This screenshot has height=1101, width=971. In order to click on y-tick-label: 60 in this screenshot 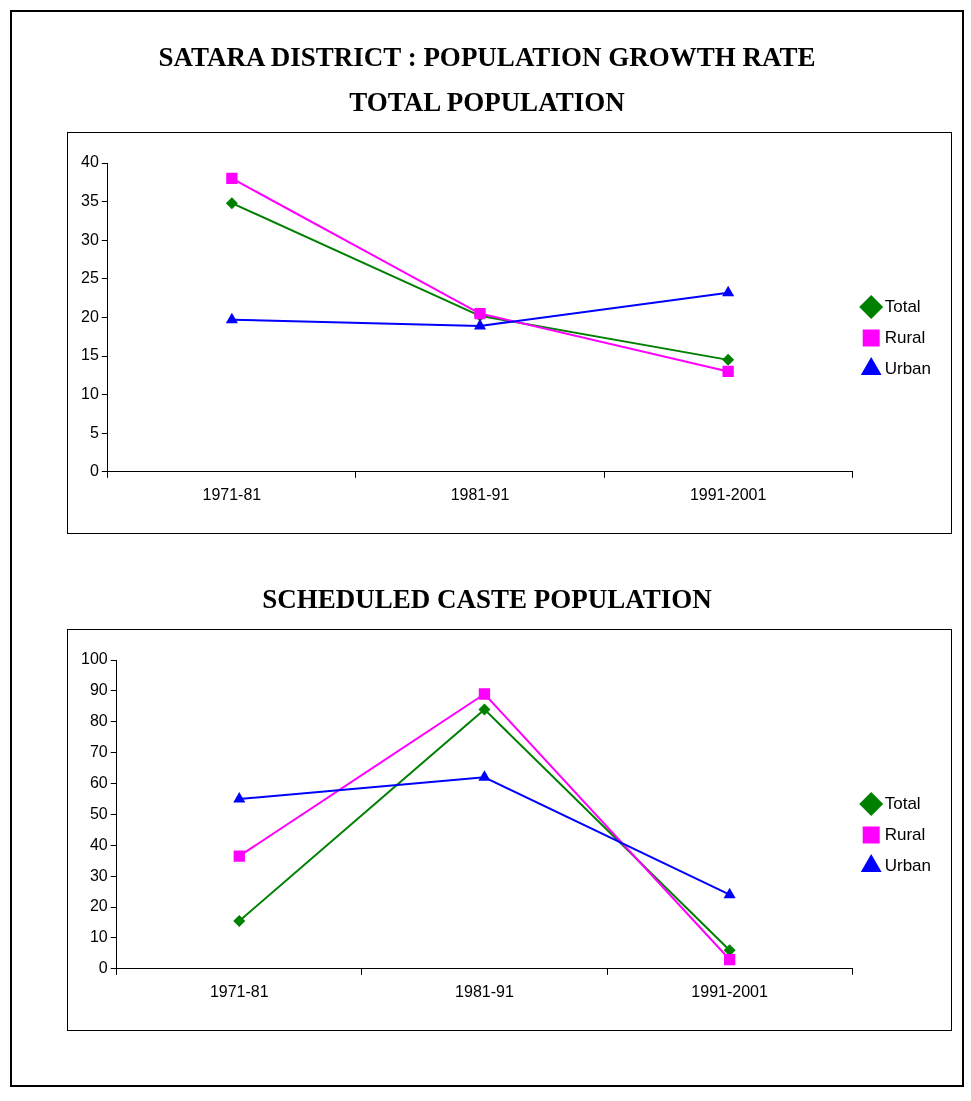, I will do `click(98, 782)`.